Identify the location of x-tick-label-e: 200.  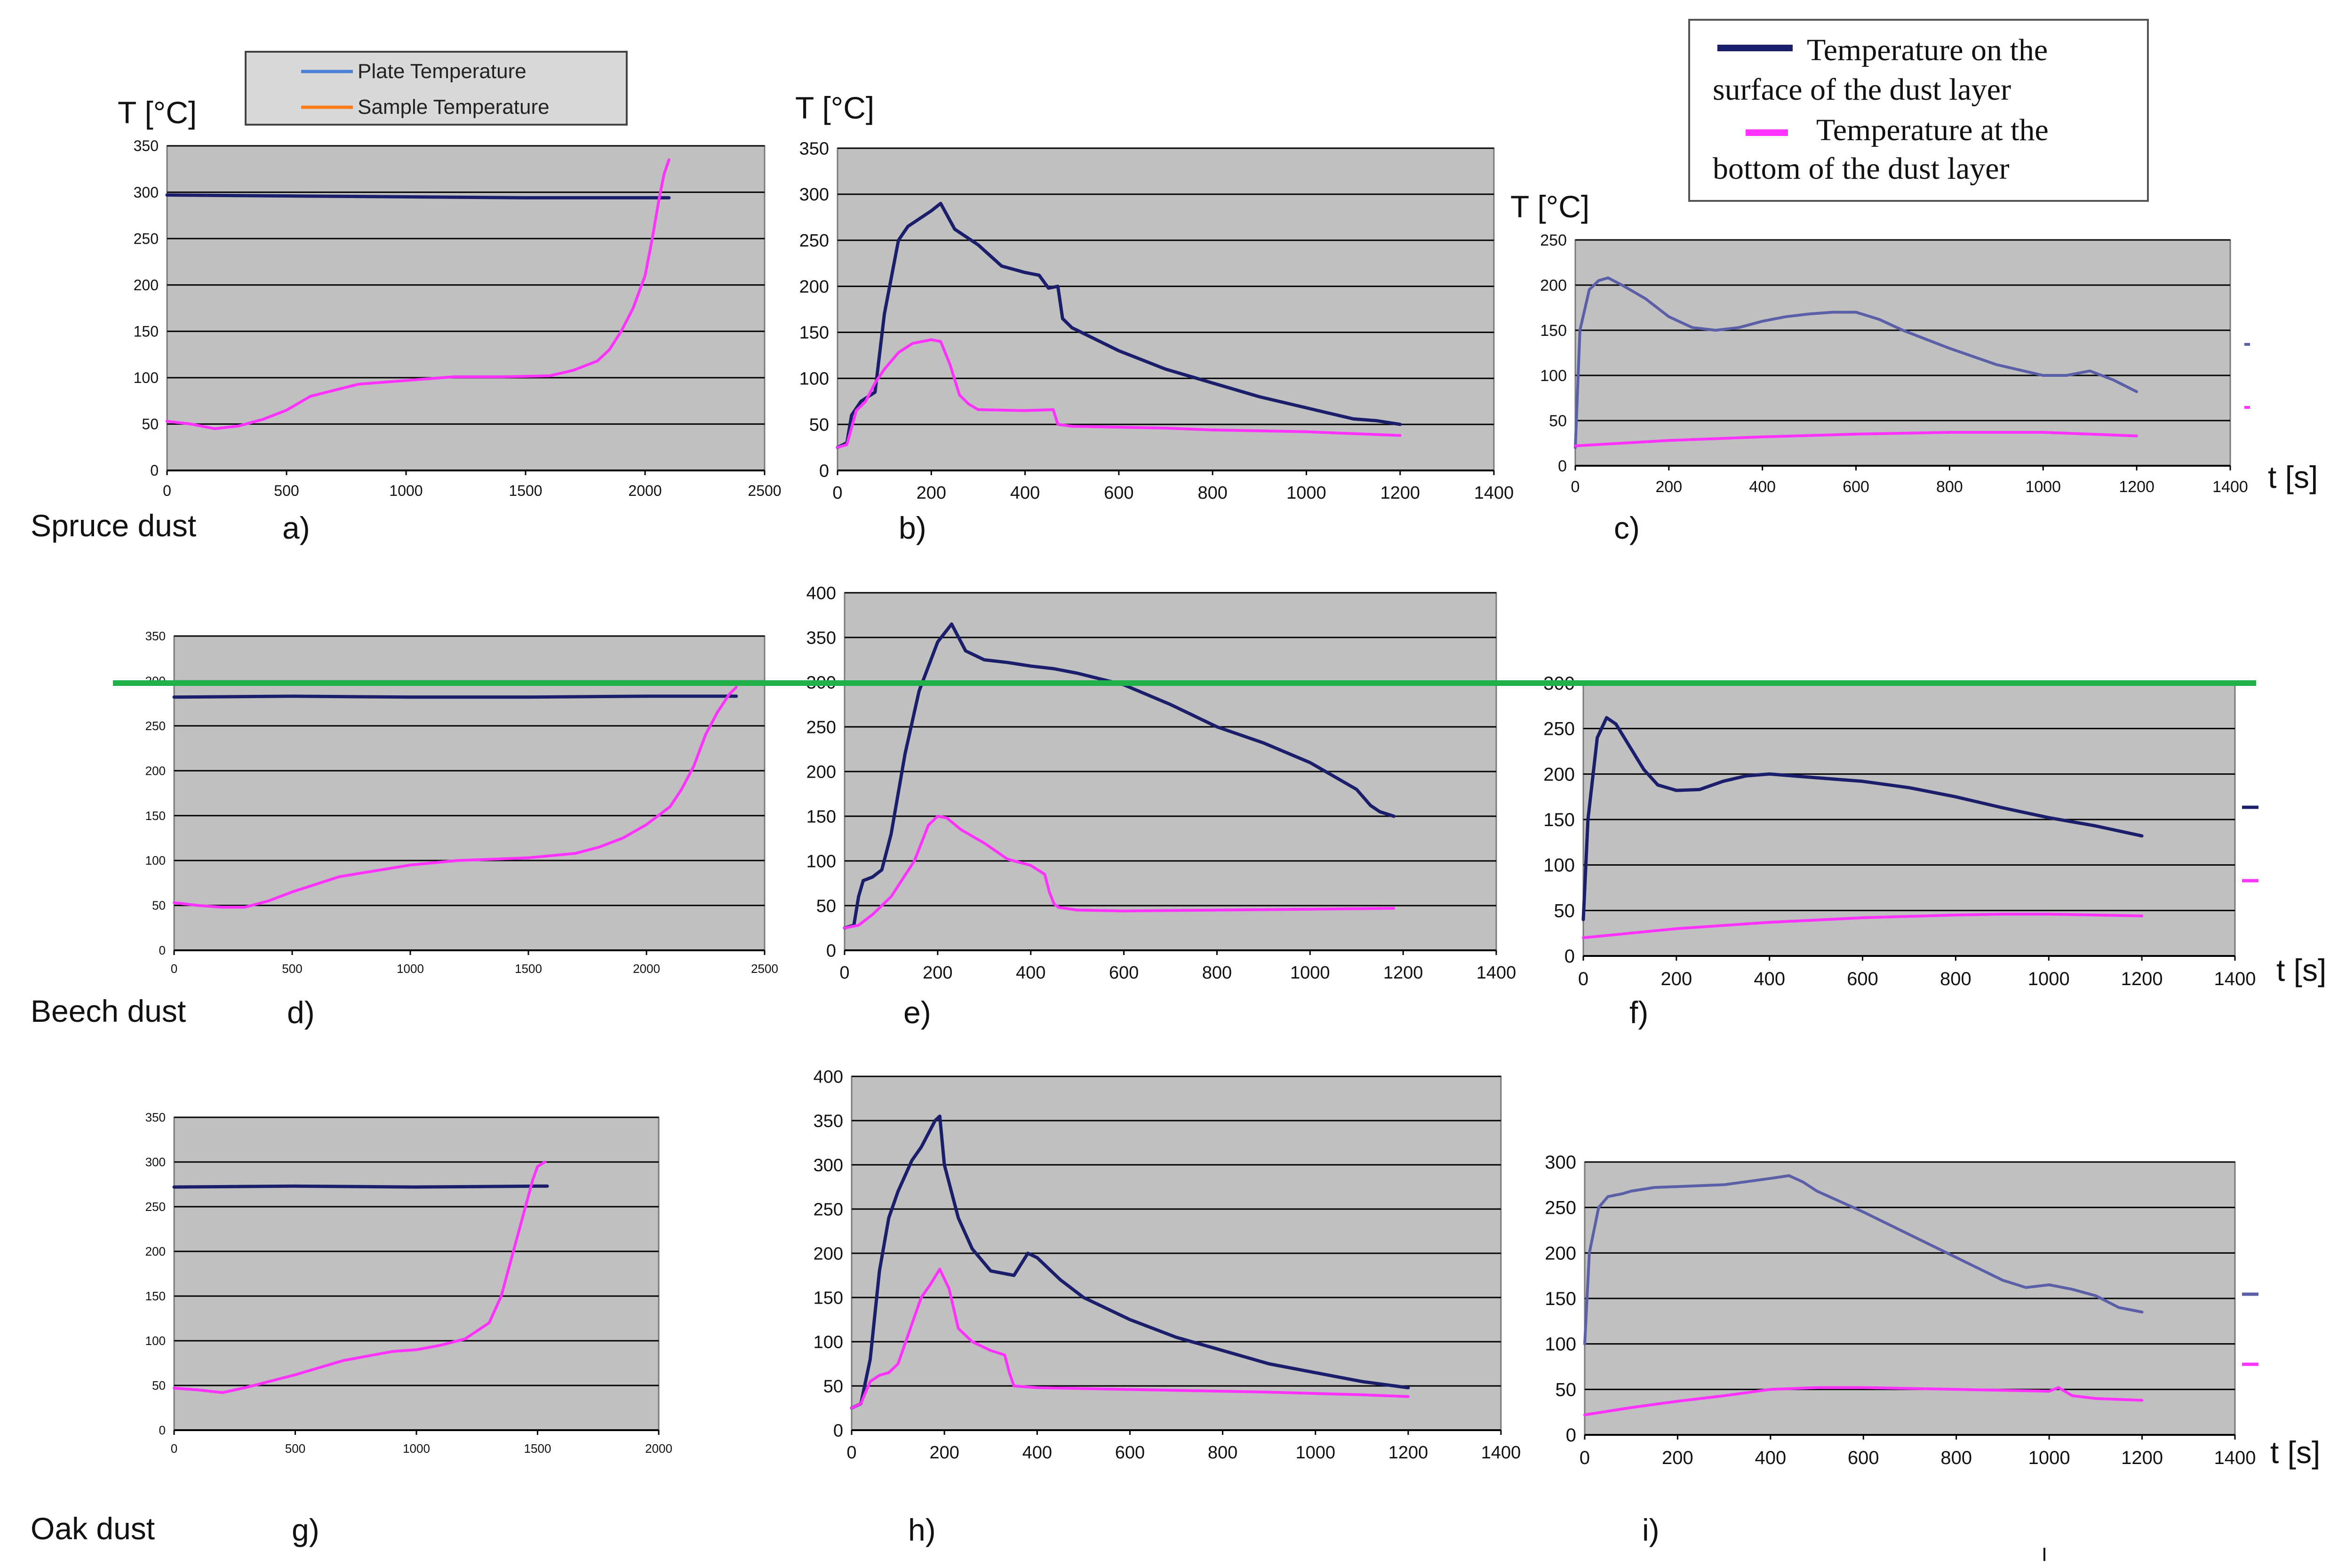
(937, 973).